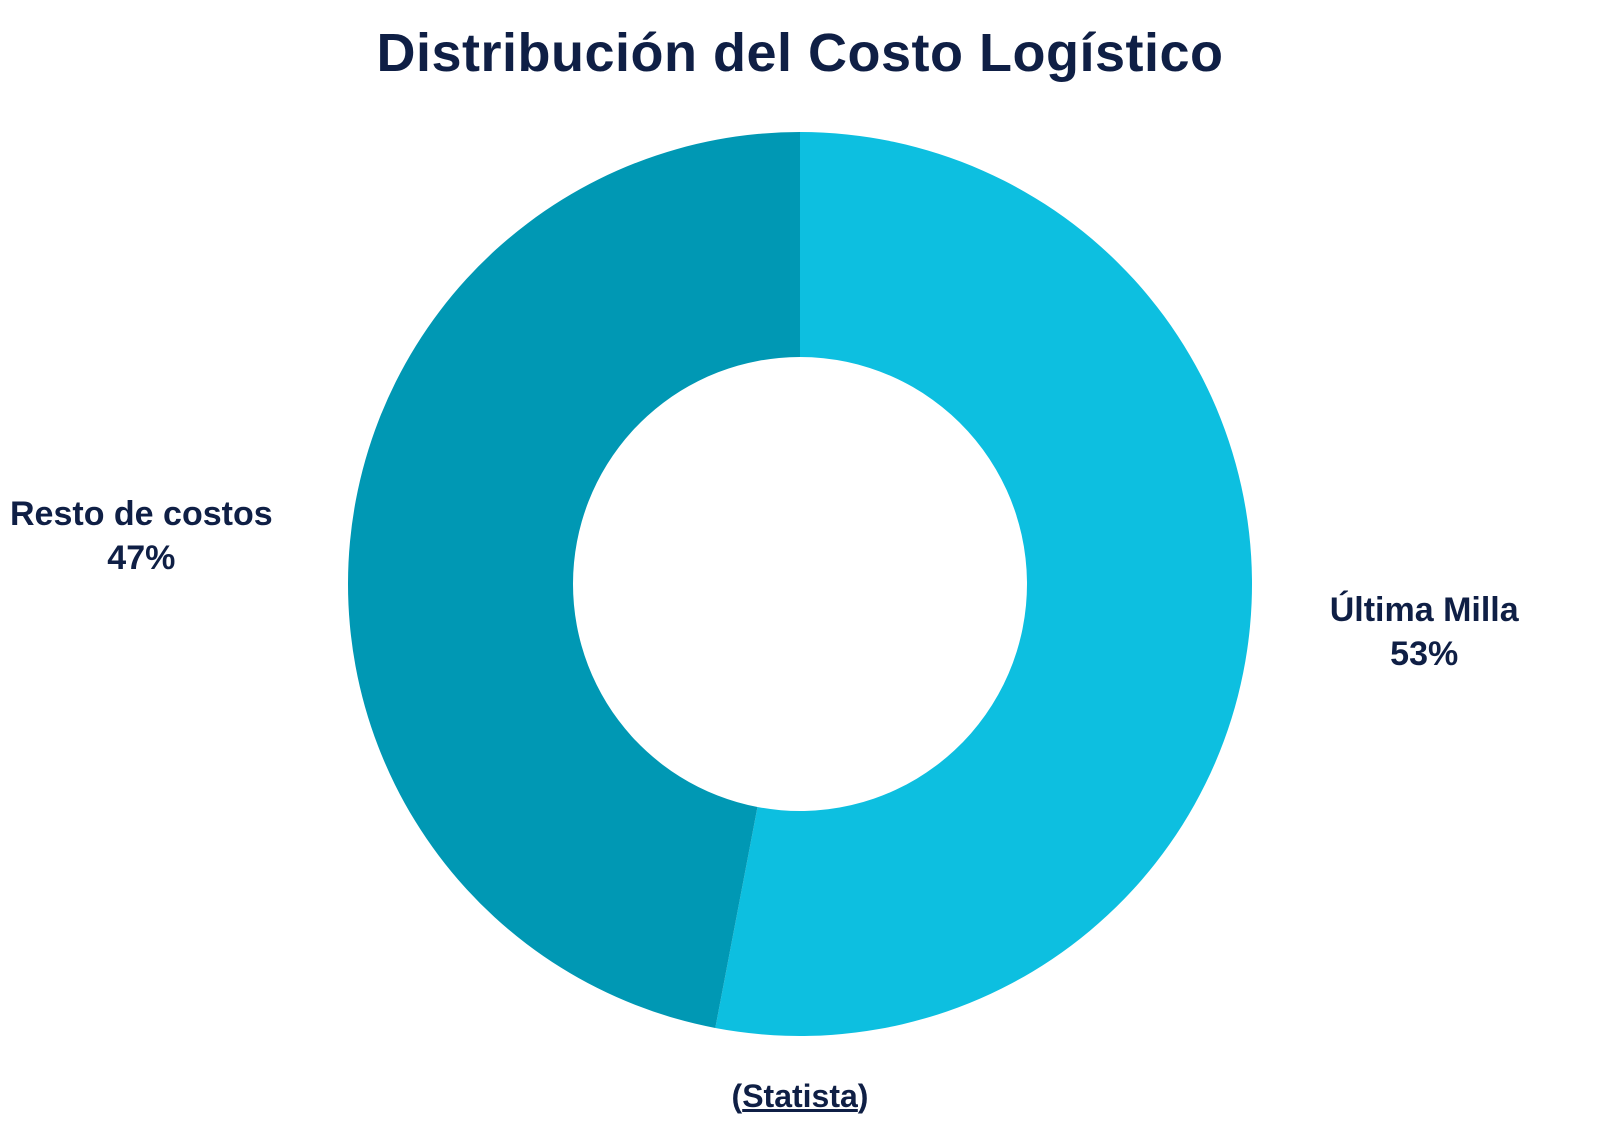 This screenshot has height=1135, width=1600. I want to click on chart-title: Distribución del Costo Logístico, so click(800, 53).